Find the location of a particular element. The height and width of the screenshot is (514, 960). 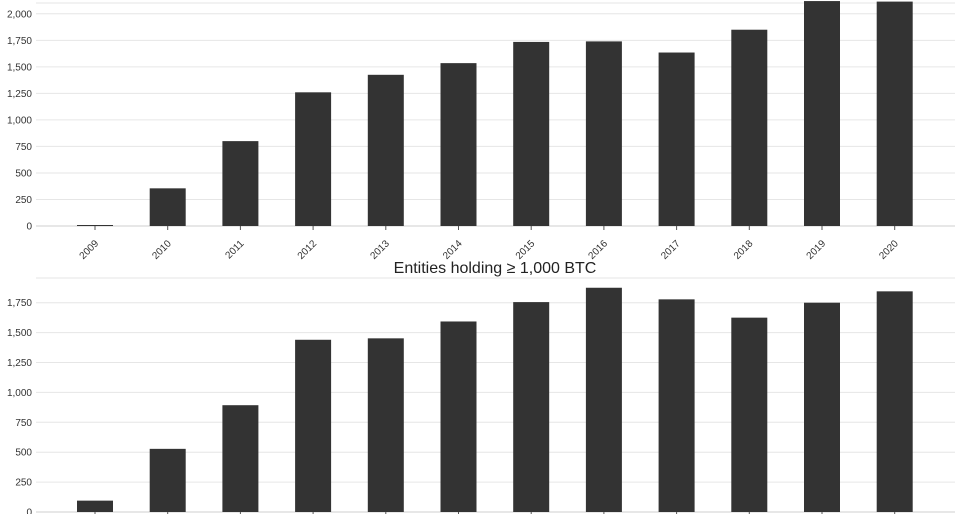

chart-1-y-tick-label: 2,000 is located at coordinates (19, 14).